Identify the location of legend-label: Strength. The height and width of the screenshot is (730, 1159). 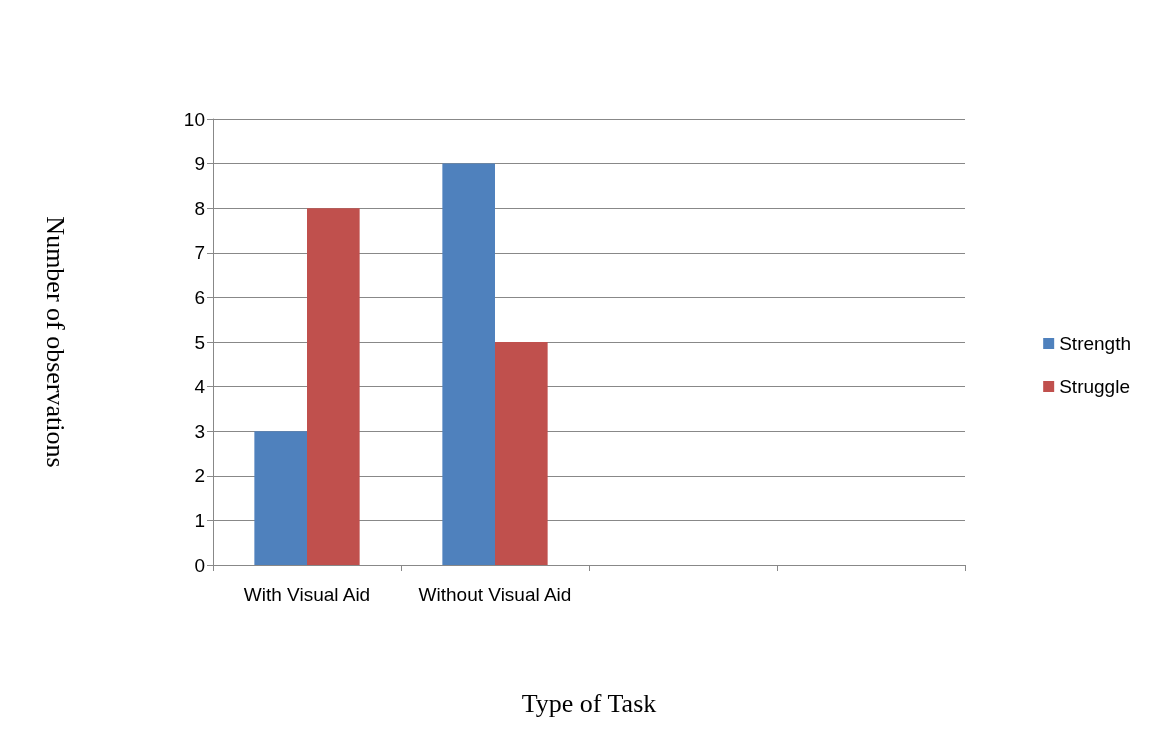
(1095, 343).